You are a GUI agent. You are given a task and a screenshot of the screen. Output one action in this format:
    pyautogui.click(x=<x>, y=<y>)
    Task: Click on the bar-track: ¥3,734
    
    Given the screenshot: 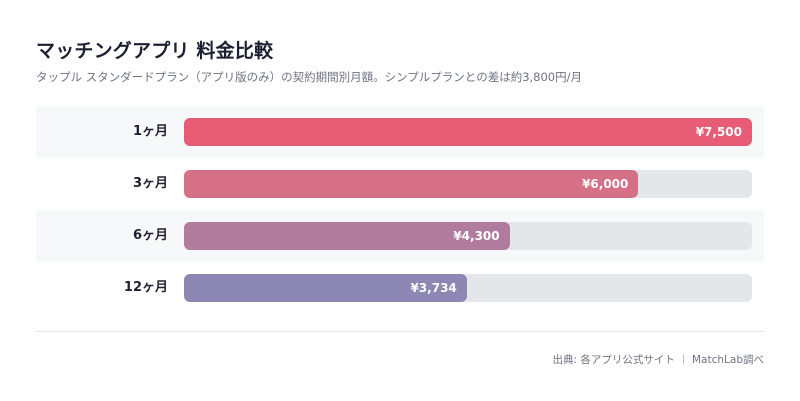 What is the action you would take?
    pyautogui.click(x=468, y=288)
    